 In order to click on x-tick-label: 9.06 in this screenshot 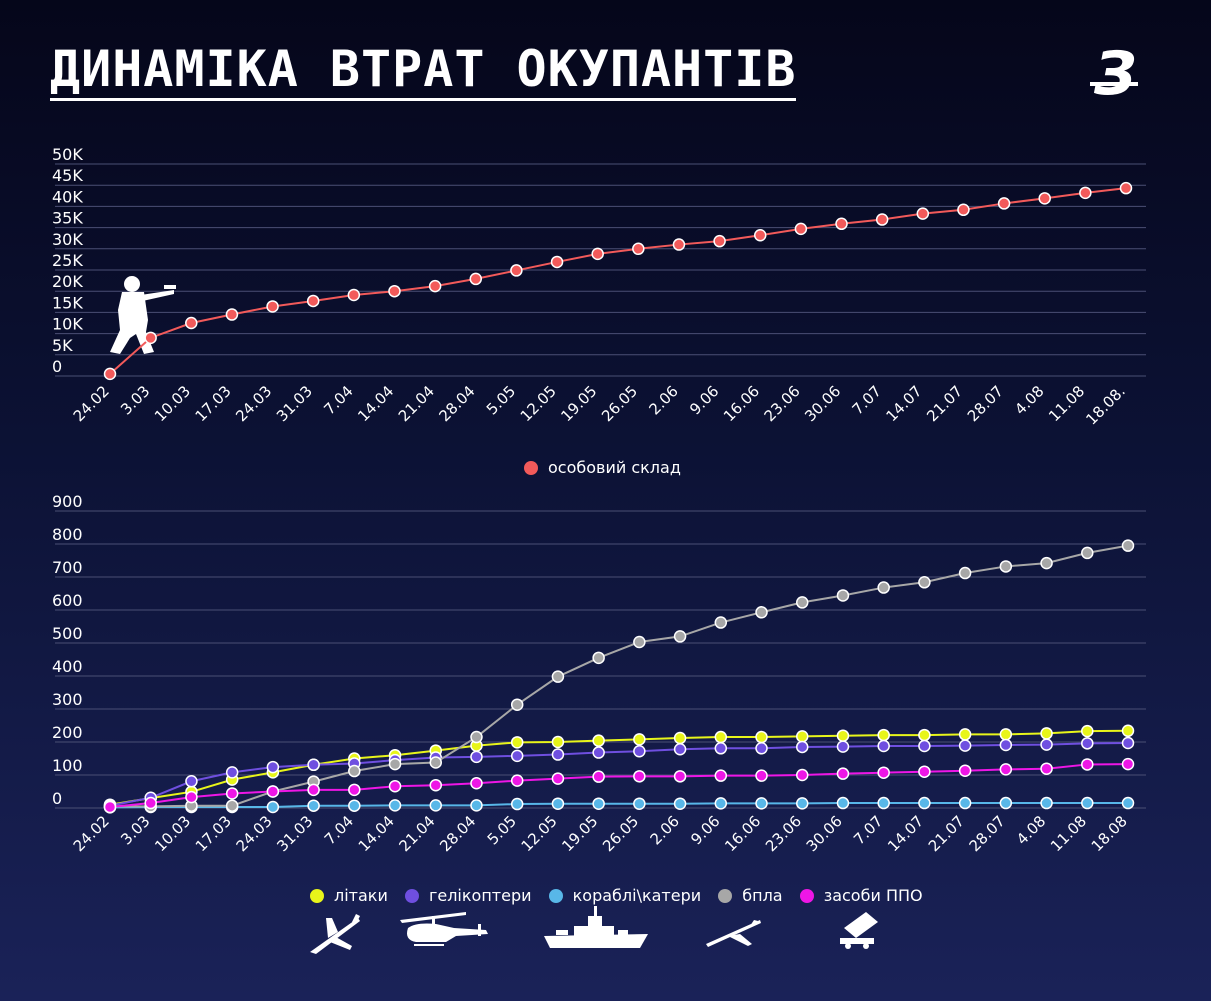, I will do `click(704, 400)`.